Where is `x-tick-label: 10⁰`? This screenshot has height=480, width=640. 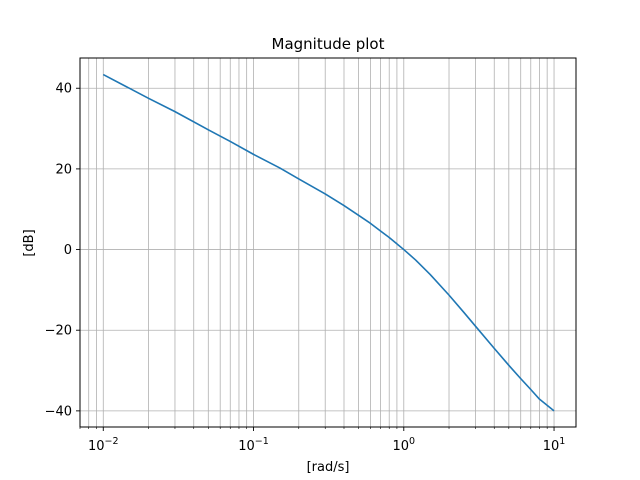 x-tick-label: 10⁰ is located at coordinates (403, 445).